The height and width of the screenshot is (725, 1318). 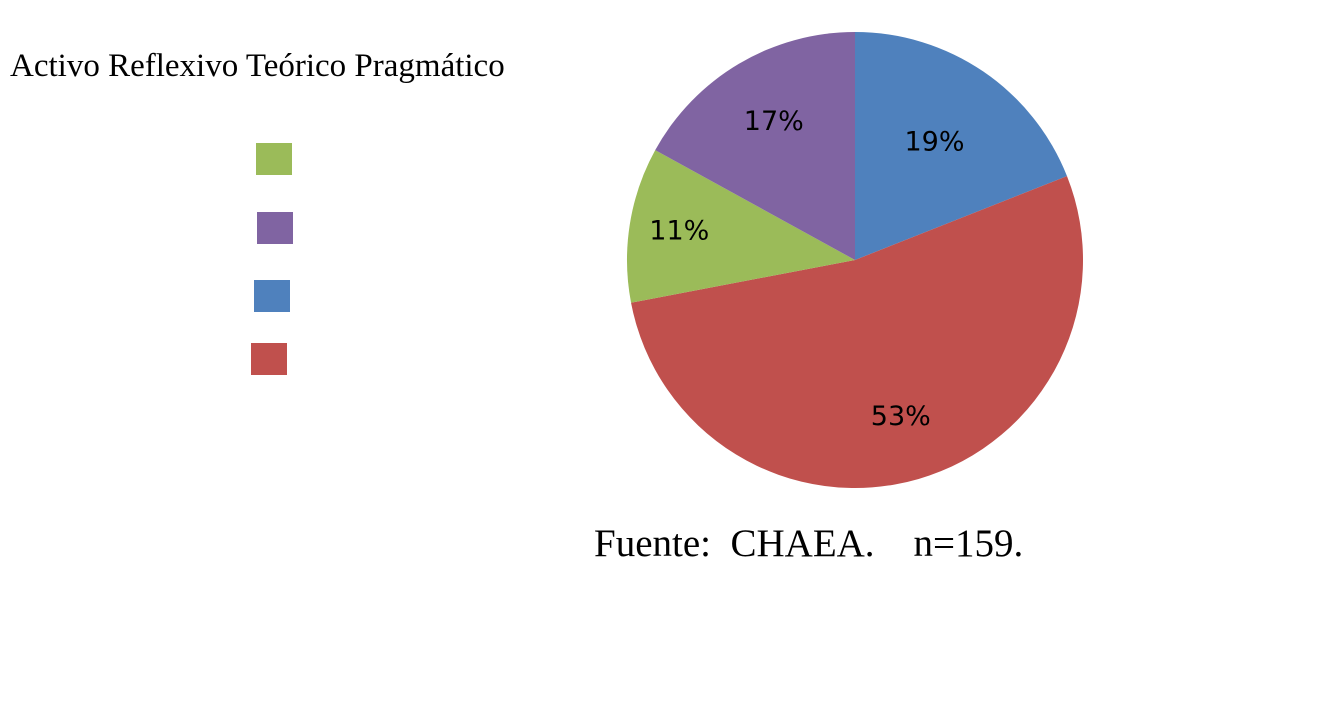 What do you see at coordinates (857, 332) in the screenshot?
I see `pie-slice-pragmatico` at bounding box center [857, 332].